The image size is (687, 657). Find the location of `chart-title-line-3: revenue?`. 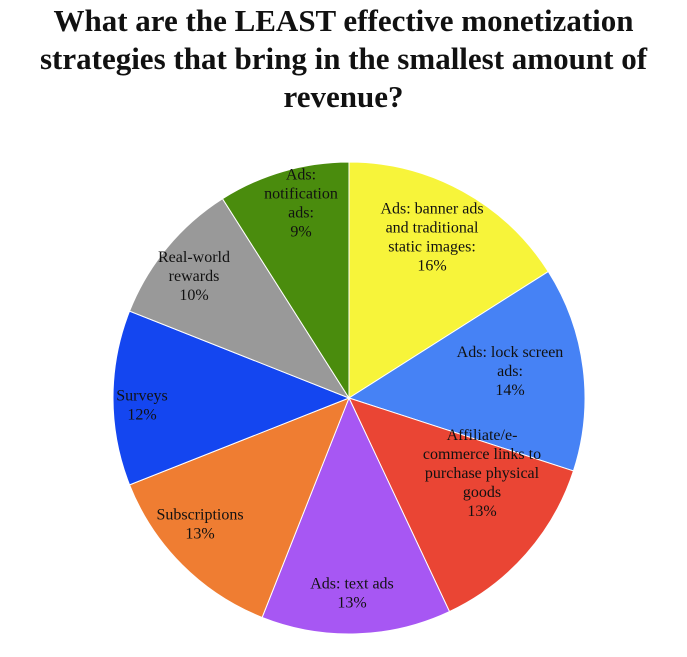

chart-title-line-3: revenue? is located at coordinates (343, 96).